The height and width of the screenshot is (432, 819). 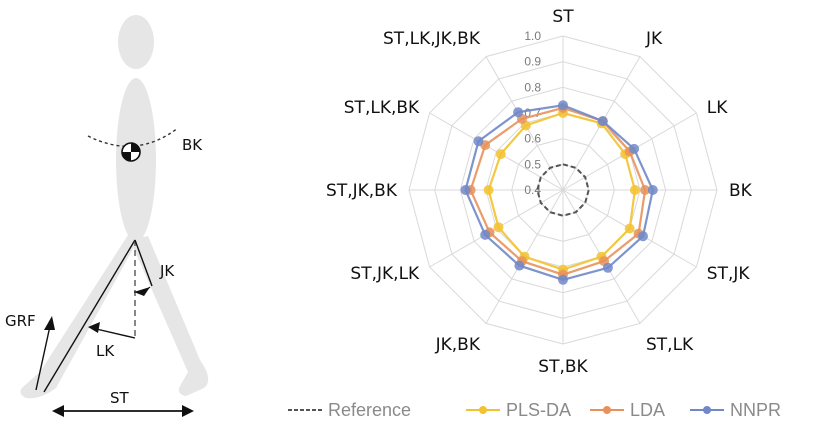 I want to click on st-arrow-left-icon, so click(x=58, y=411).